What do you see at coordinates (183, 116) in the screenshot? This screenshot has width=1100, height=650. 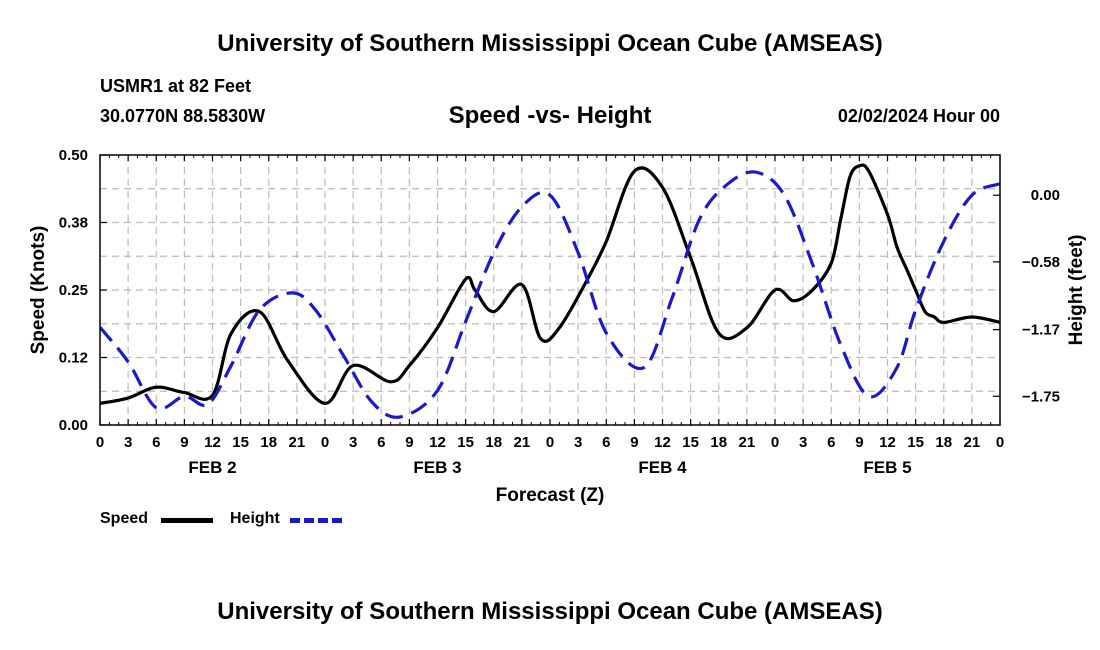 I see `station-coords: 30.0770N 88.5830W` at bounding box center [183, 116].